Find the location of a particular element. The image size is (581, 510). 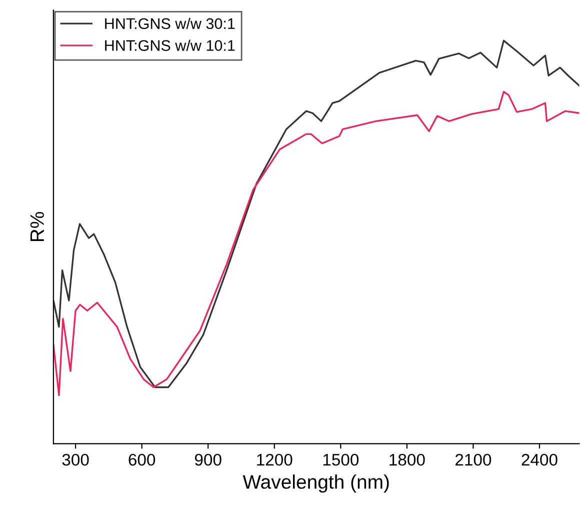

x-tick-label: 600 is located at coordinates (142, 460).